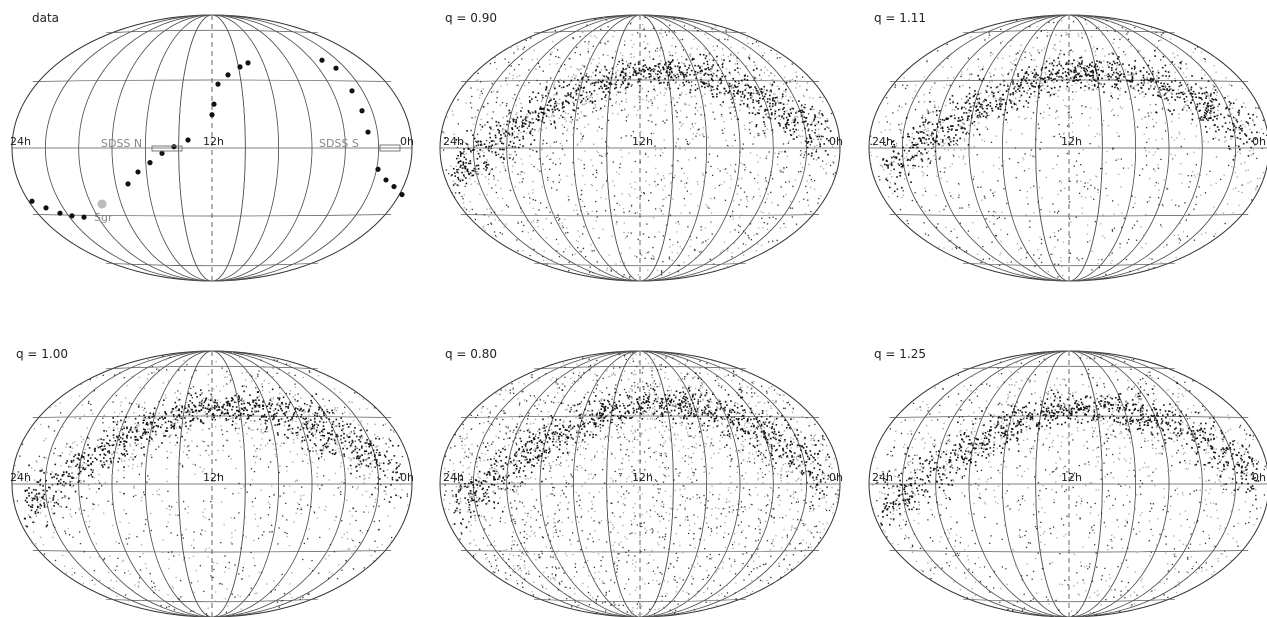  What do you see at coordinates (407, 141) in the screenshot?
I see `ra-label-0h: 0h` at bounding box center [407, 141].